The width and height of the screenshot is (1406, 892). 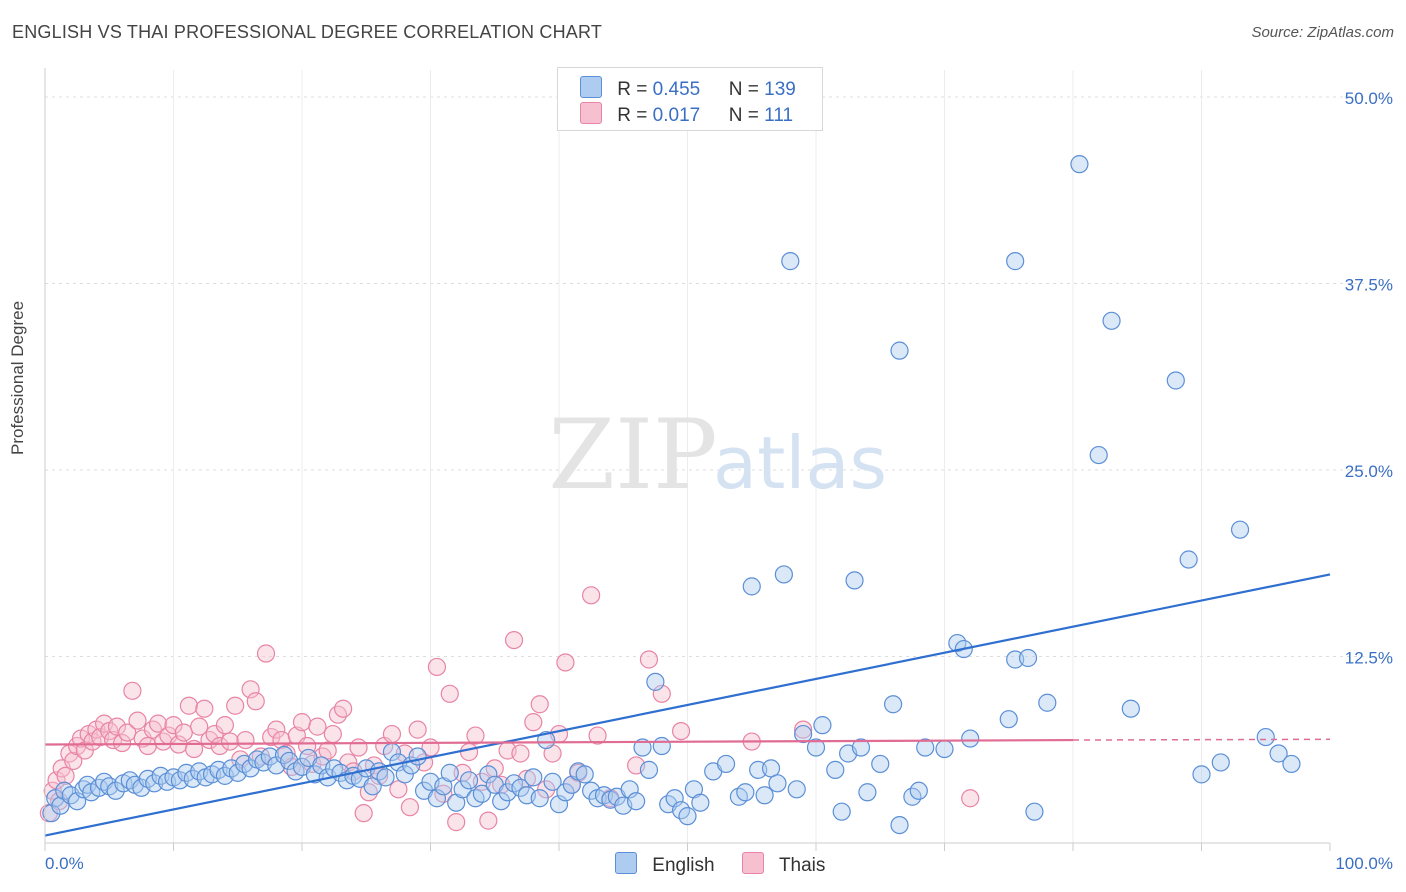 I want to click on english-swatch, so click(x=591, y=87).